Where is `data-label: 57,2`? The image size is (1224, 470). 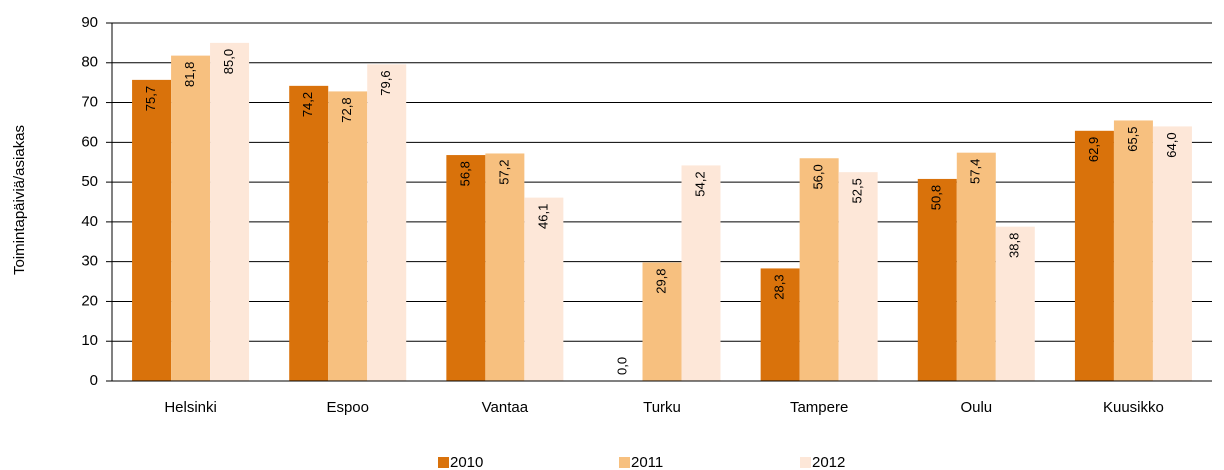 data-label: 57,2 is located at coordinates (503, 171).